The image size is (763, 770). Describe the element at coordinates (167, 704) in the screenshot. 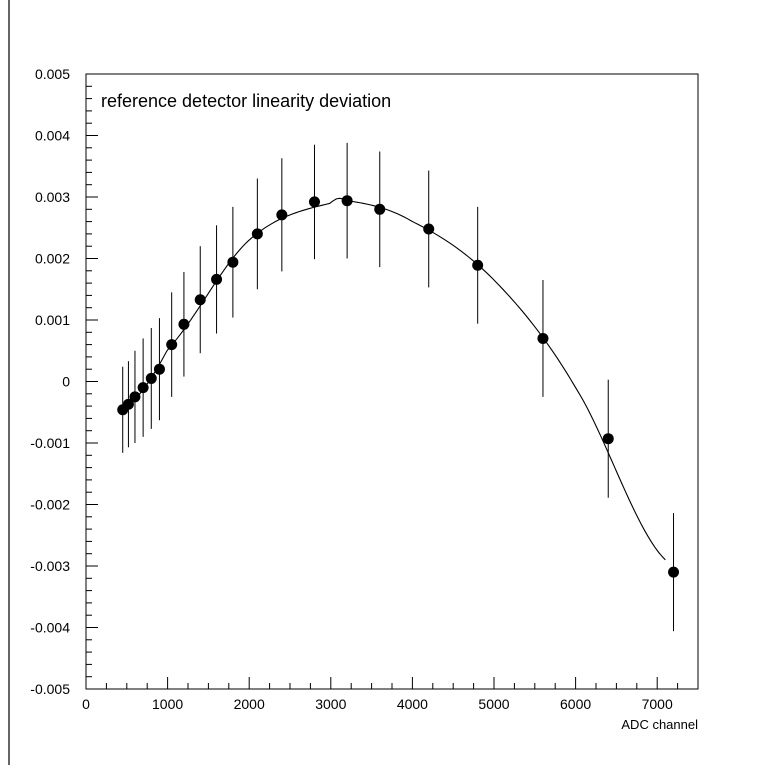

I see `x-tick-label: 1000` at that location.